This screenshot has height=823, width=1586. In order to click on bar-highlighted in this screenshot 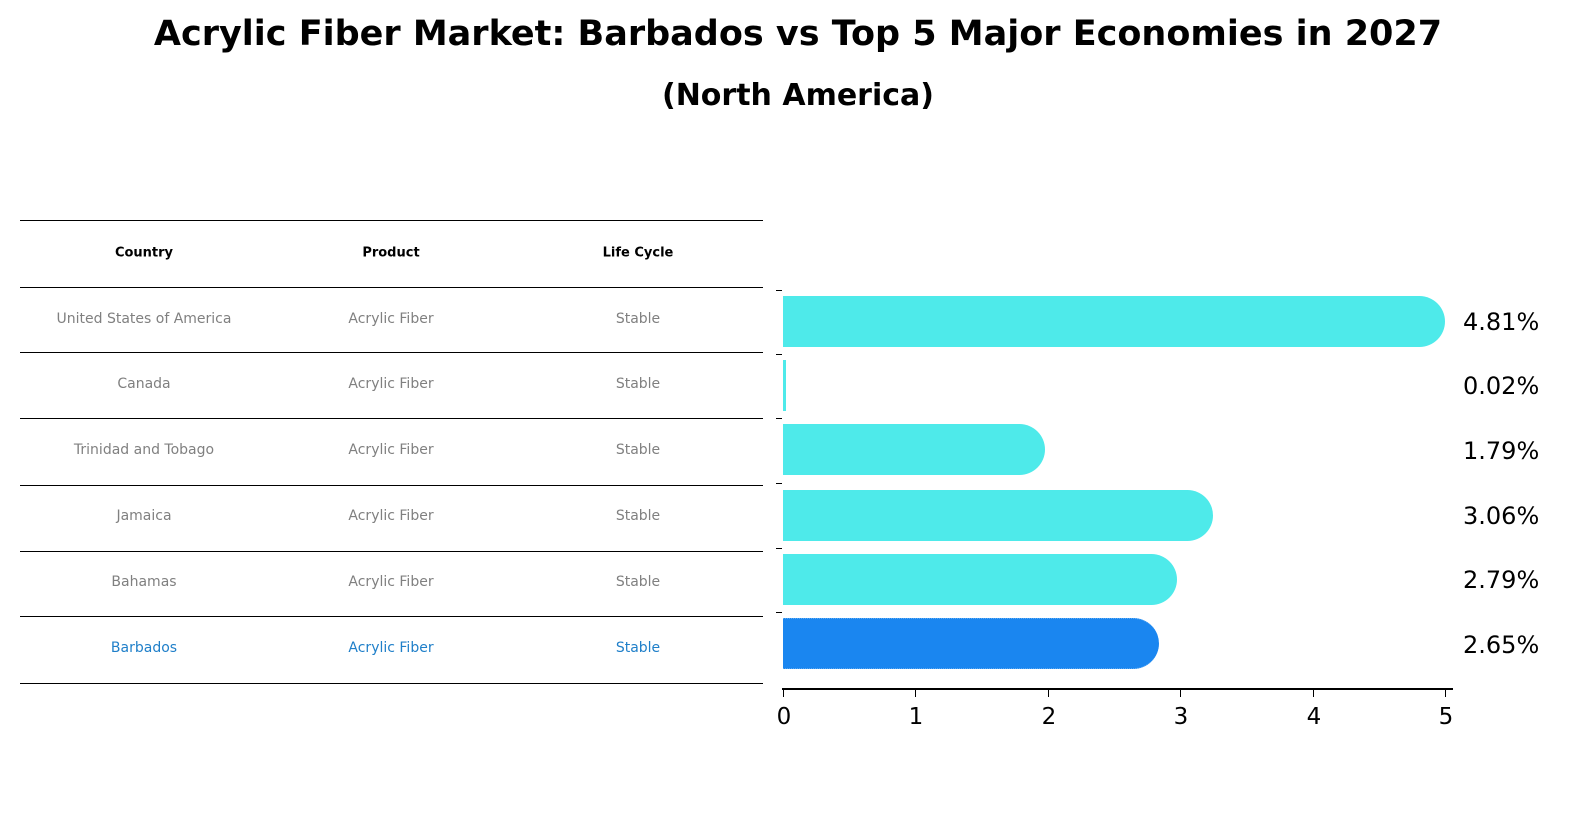, I will do `click(971, 643)`.